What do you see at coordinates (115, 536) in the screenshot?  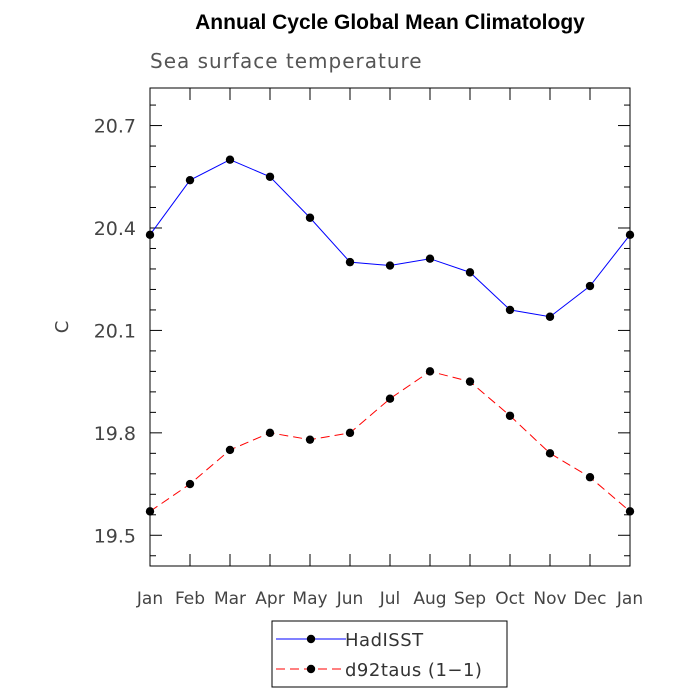 I see `y-tick-label: 19.5` at bounding box center [115, 536].